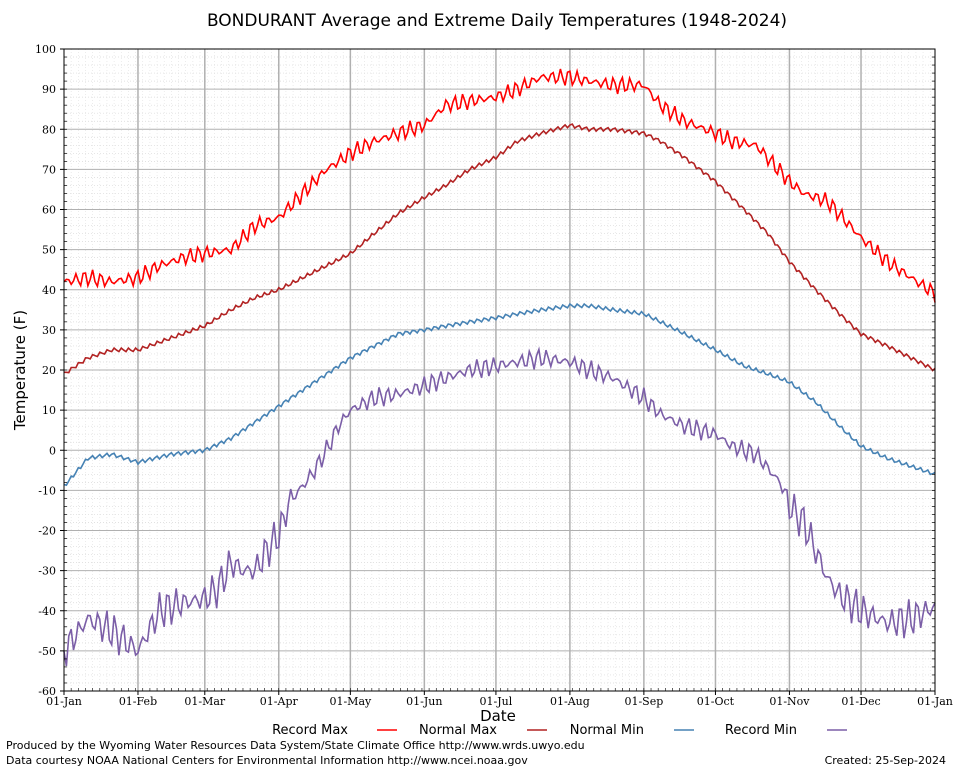  What do you see at coordinates (47, 651) in the screenshot?
I see `y-tick-label: -50` at bounding box center [47, 651].